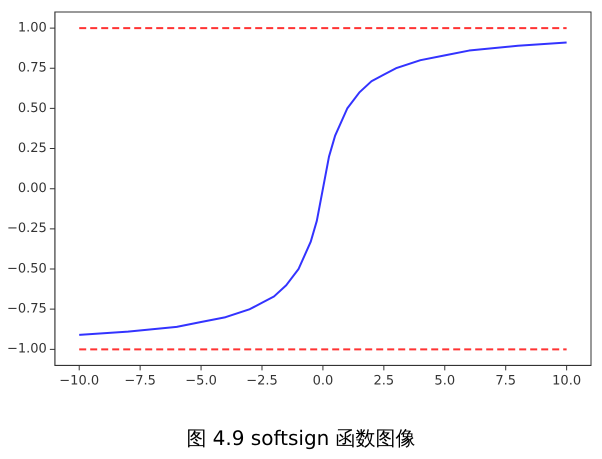  I want to click on y-tick-label: −0.25, so click(26, 228).